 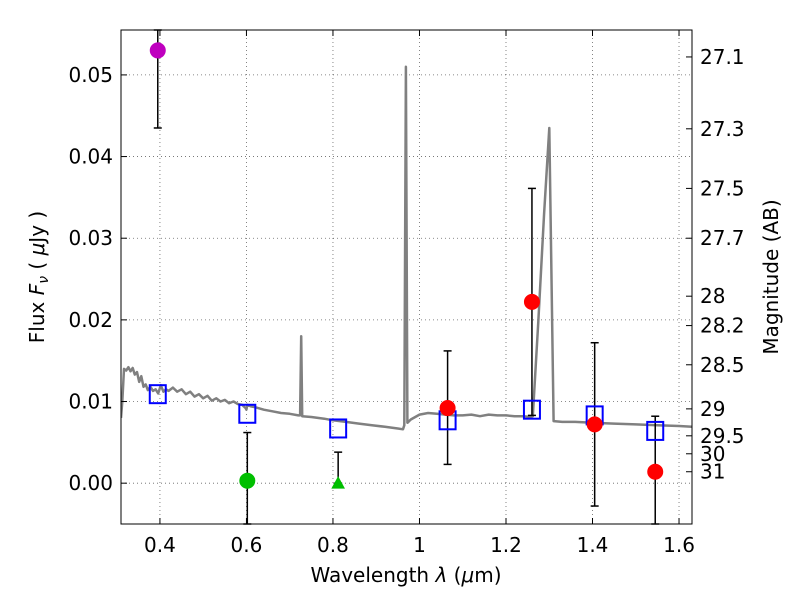 I want to click on right-tick-label: 30, so click(x=712, y=454).